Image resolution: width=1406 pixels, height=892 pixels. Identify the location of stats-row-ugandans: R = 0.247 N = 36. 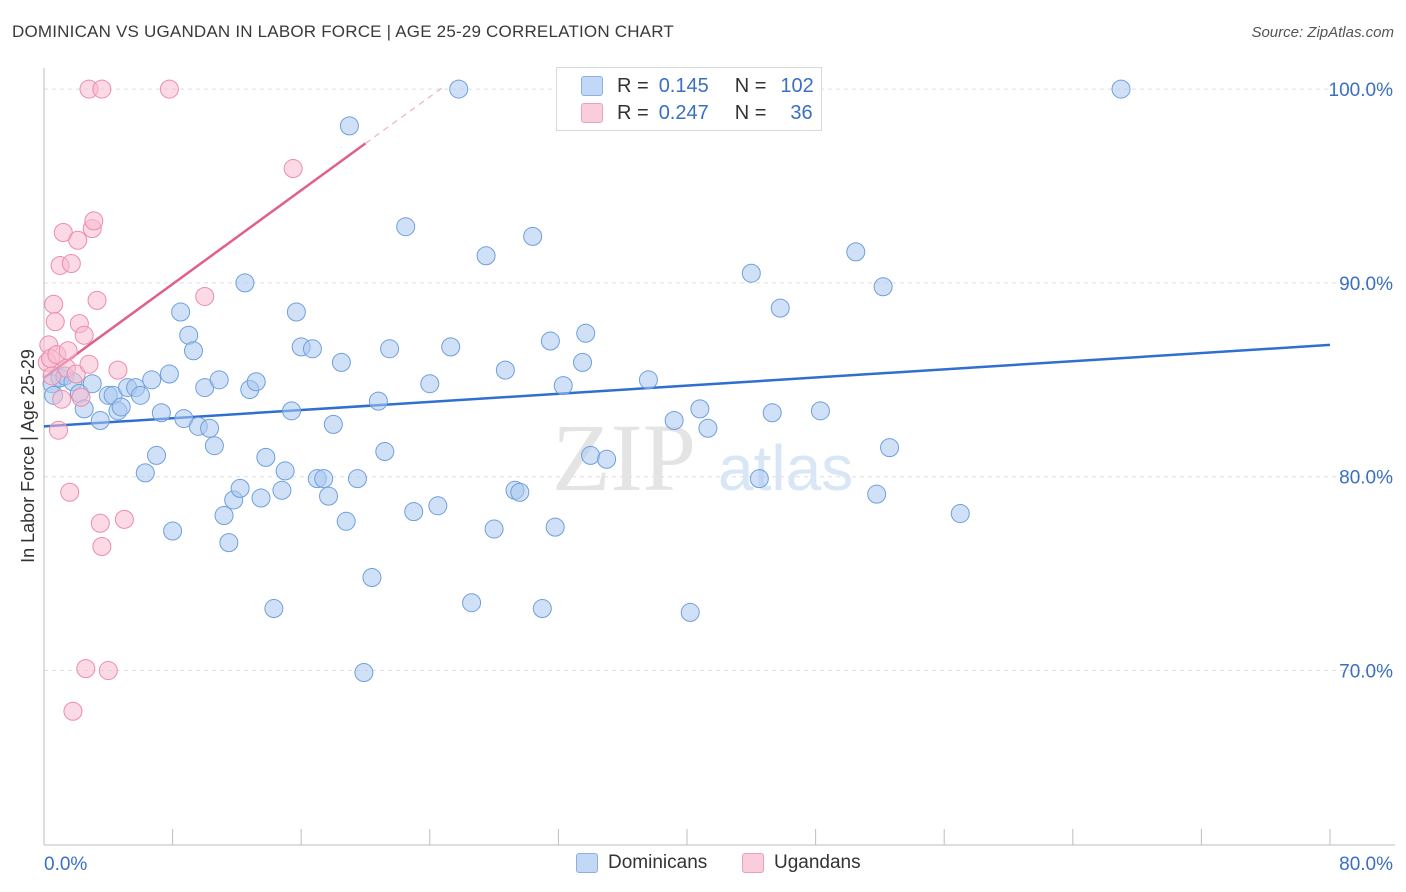
(697, 113).